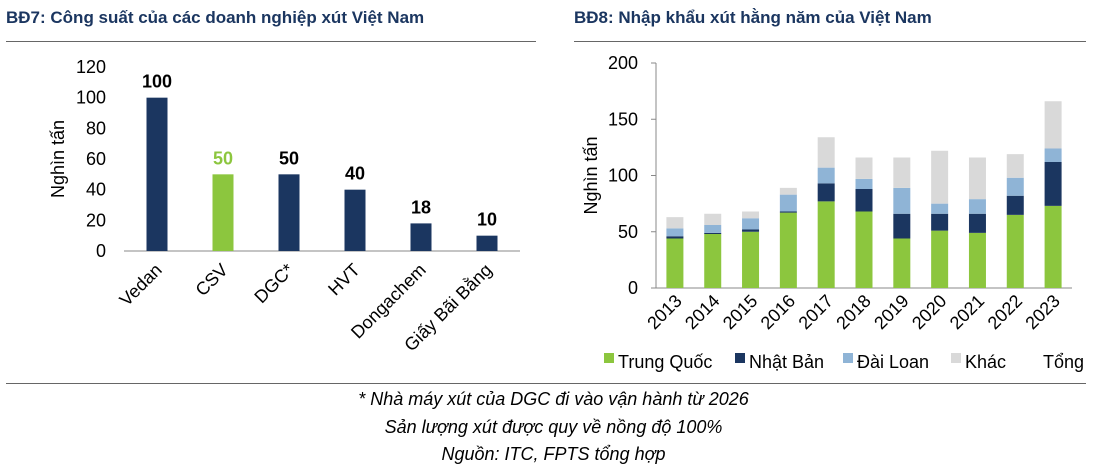 This screenshot has width=1107, height=467. Describe the element at coordinates (421, 207) in the screenshot. I see `data-label: 18` at that location.